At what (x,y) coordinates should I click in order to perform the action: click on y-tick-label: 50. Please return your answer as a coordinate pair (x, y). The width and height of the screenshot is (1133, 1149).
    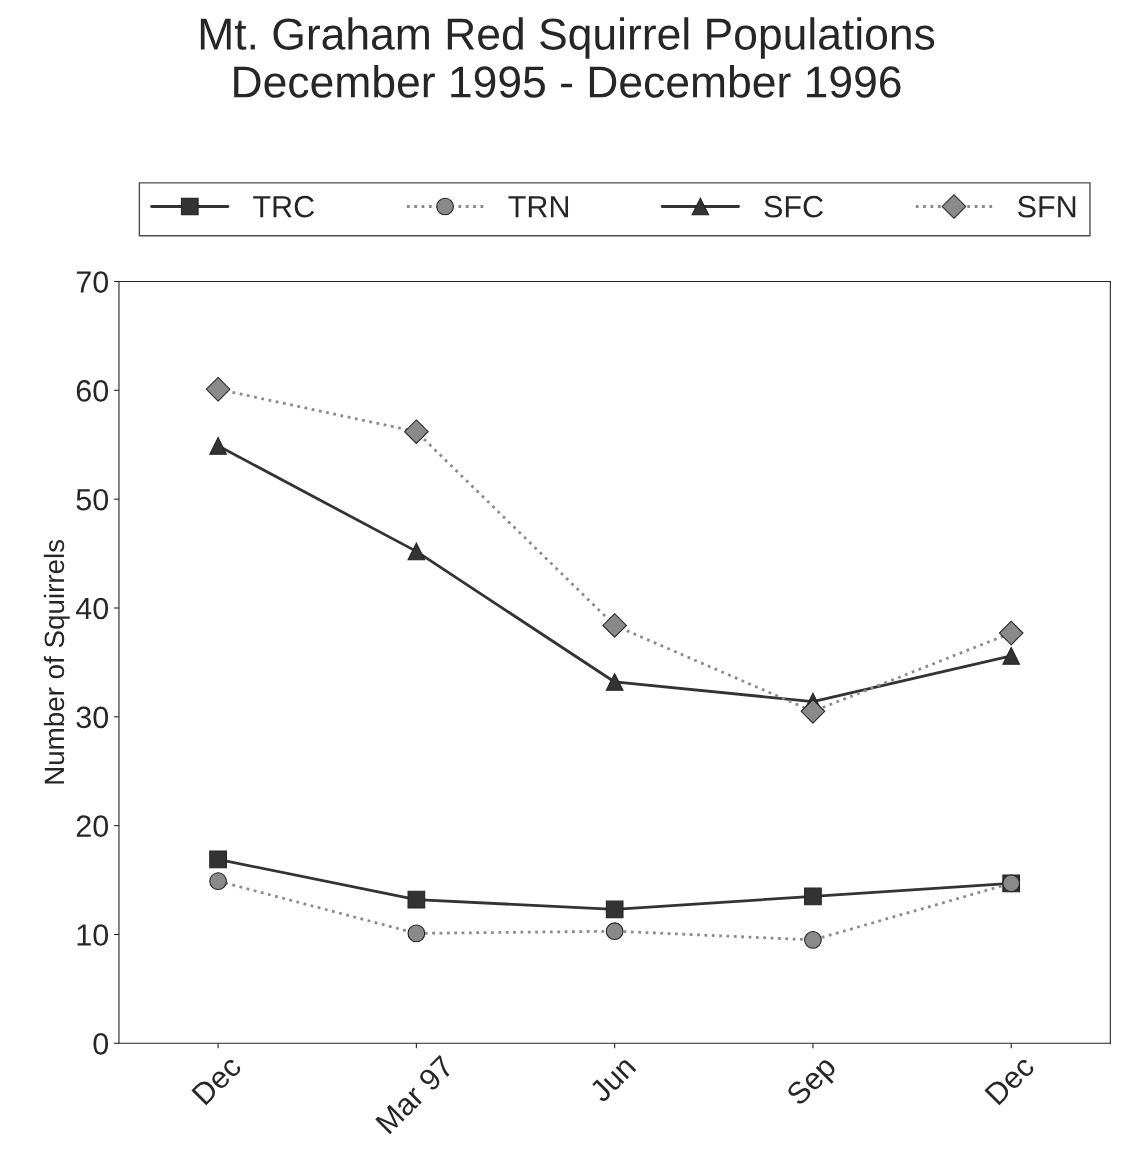
    Looking at the image, I should click on (92, 499).